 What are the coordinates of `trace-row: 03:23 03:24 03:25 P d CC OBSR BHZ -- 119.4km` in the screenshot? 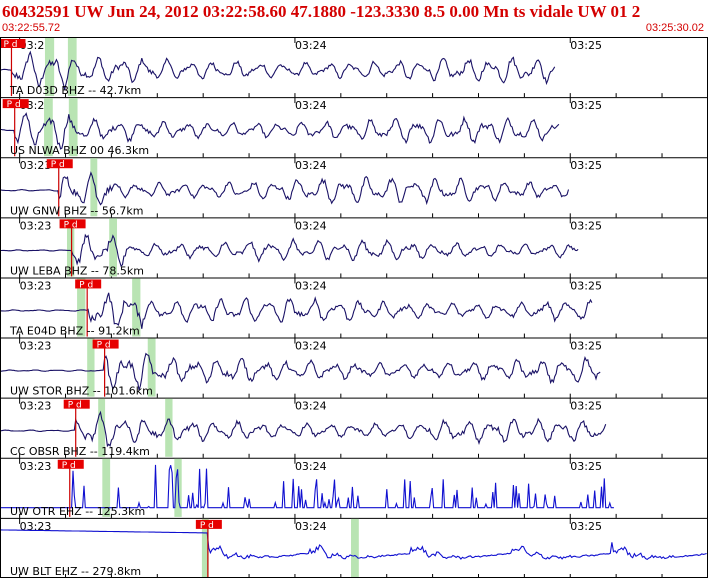 It's located at (354, 427).